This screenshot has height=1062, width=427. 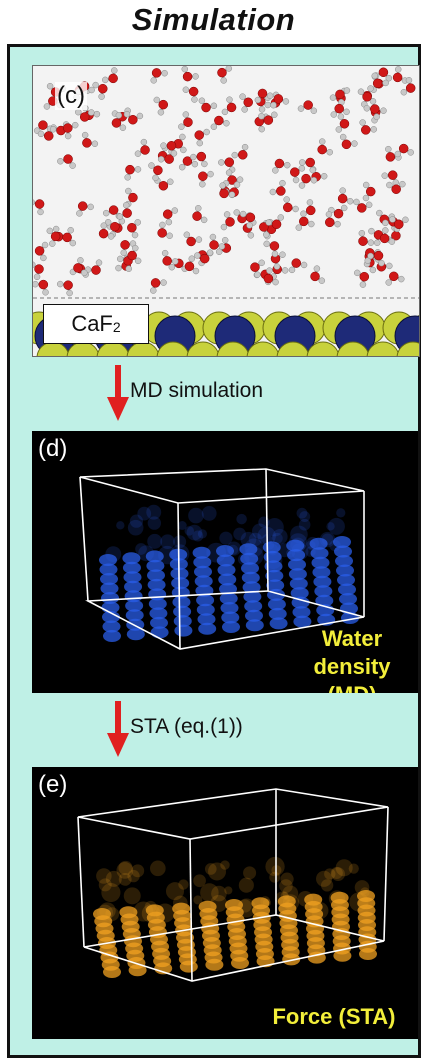 I want to click on water-density-caption-line1: Water, so click(x=352, y=638).